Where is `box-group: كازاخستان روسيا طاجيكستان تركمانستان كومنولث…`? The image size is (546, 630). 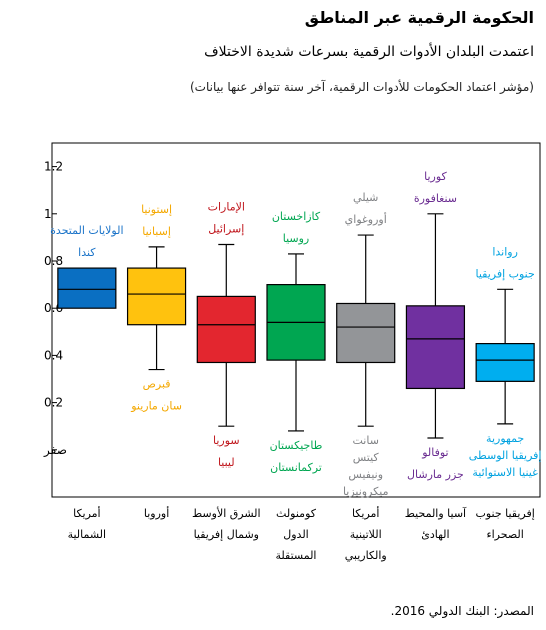
box-group: كازاخستان روسيا طاجيكستان تركمانستان كومنولث… is located at coordinates (296, 386).